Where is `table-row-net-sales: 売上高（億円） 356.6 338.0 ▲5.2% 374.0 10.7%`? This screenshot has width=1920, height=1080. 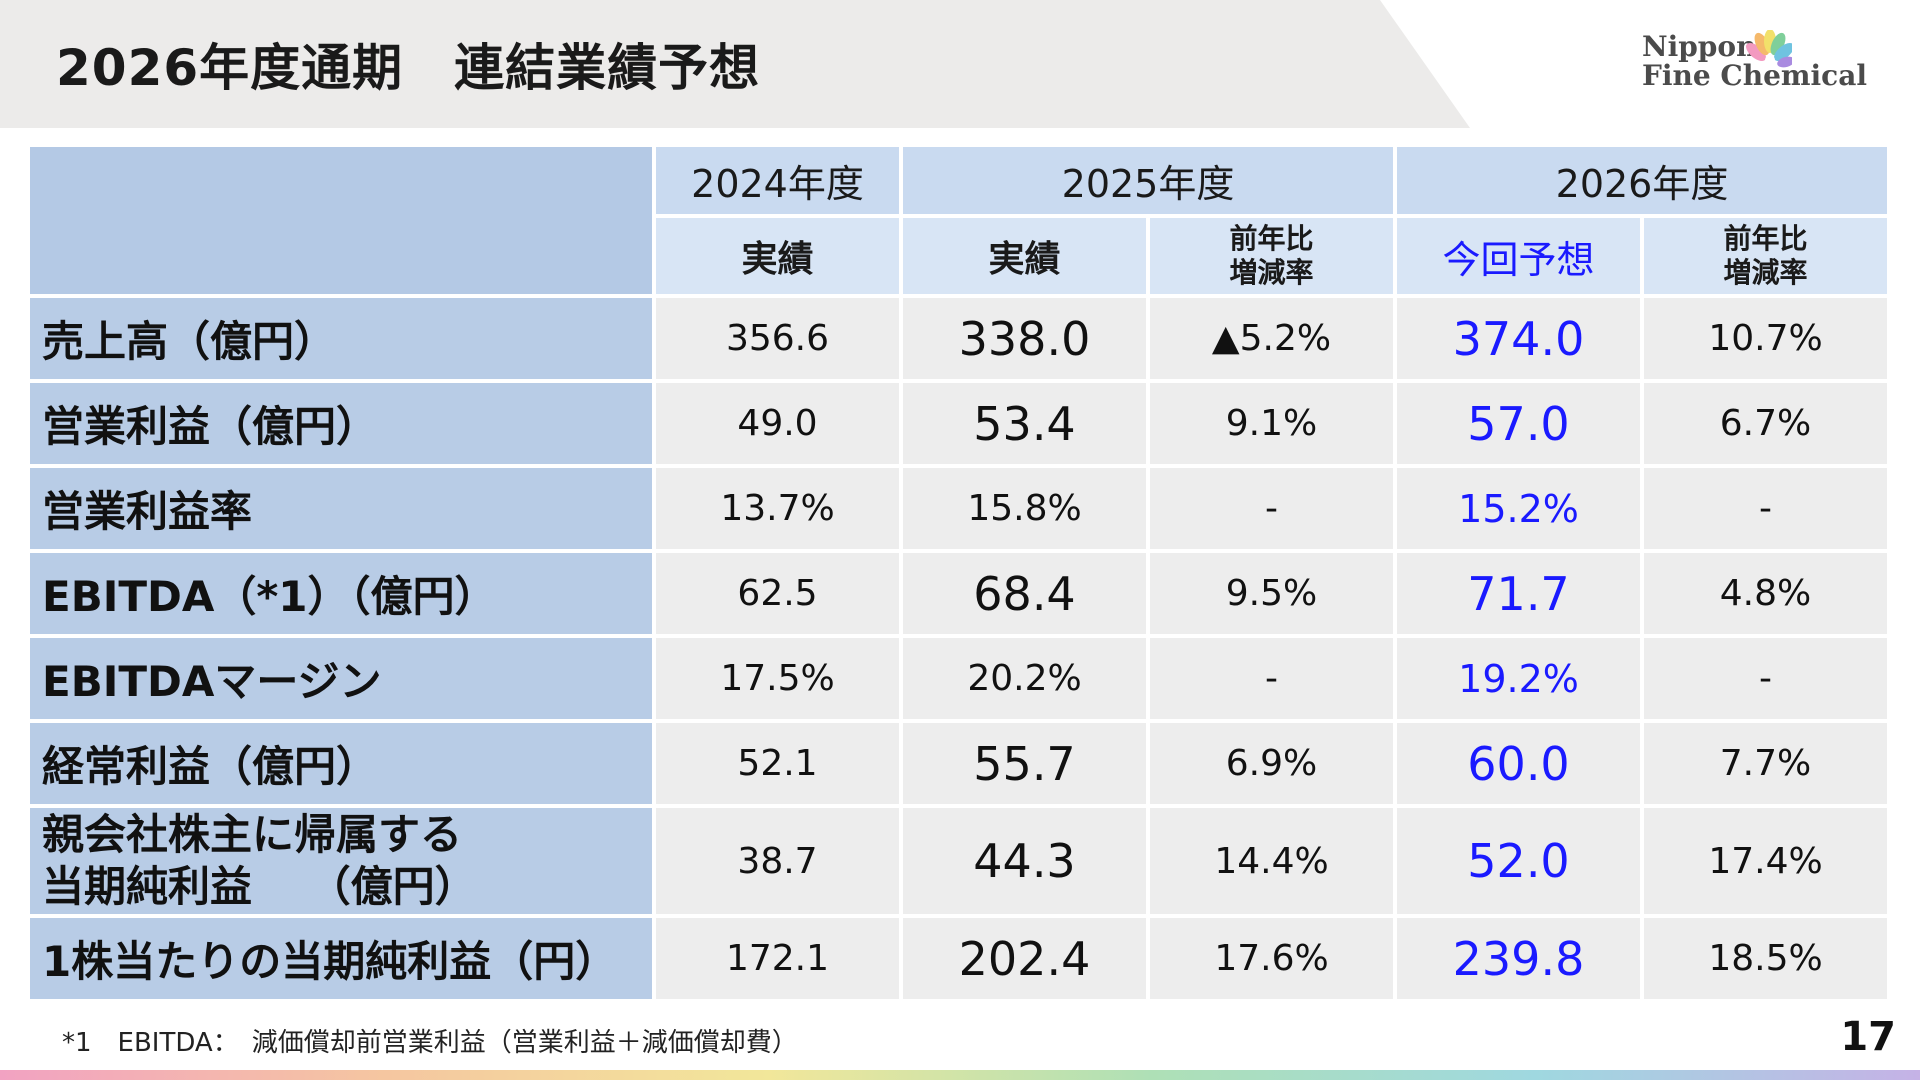
table-row-net-sales: 売上高（億円） 356.6 338.0 ▲5.2% 374.0 10.7% is located at coordinates (958, 338).